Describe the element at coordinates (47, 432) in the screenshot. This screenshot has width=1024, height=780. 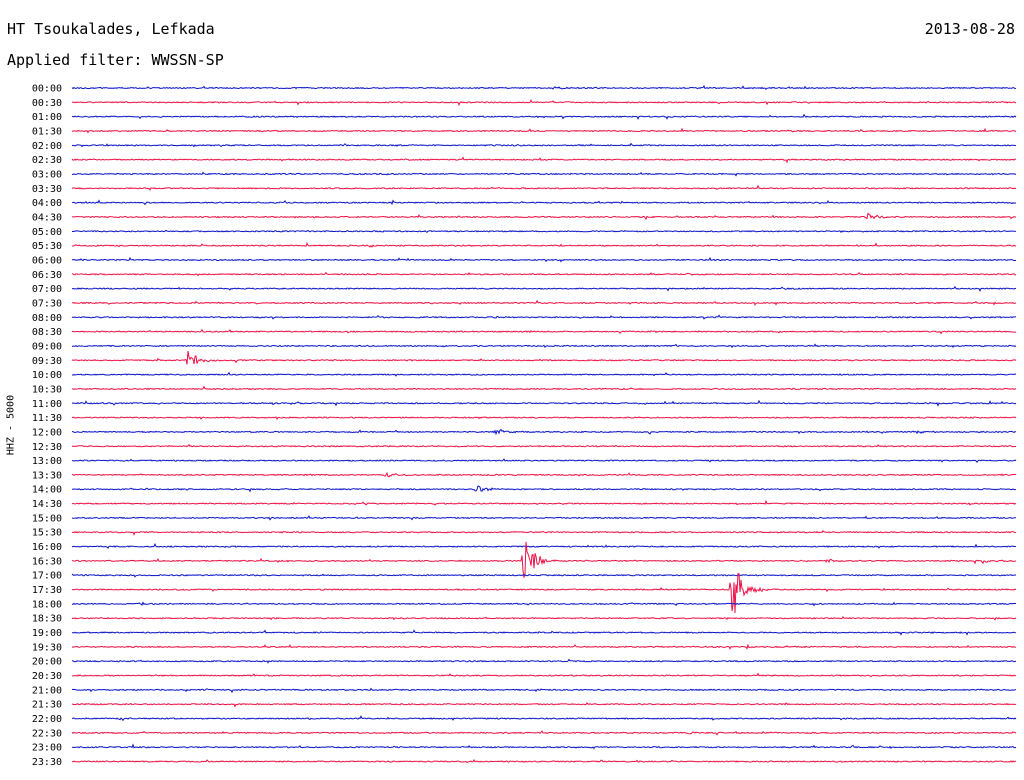
I see `time-label: 12:00` at that location.